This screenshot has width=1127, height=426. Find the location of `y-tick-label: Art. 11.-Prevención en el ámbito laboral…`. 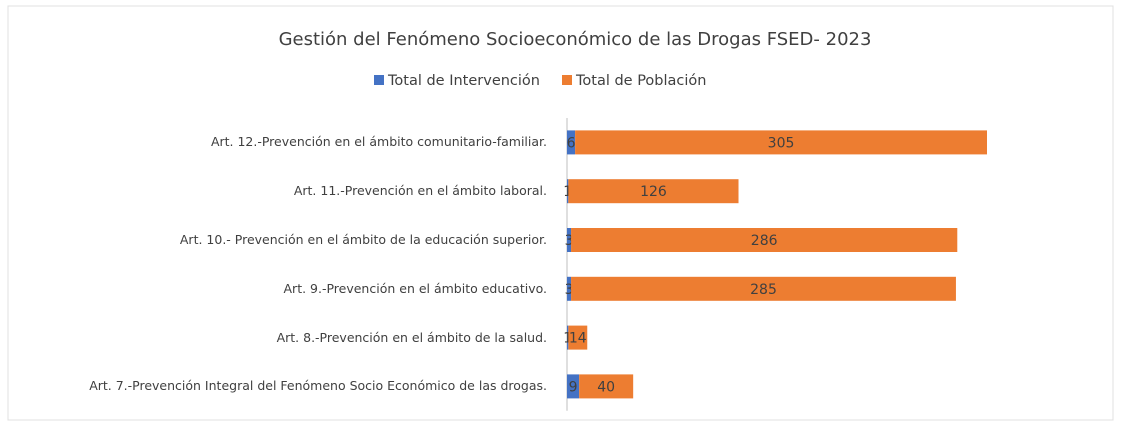

y-tick-label: Art. 11.-Prevención en el ámbito laboral… is located at coordinates (420, 191).